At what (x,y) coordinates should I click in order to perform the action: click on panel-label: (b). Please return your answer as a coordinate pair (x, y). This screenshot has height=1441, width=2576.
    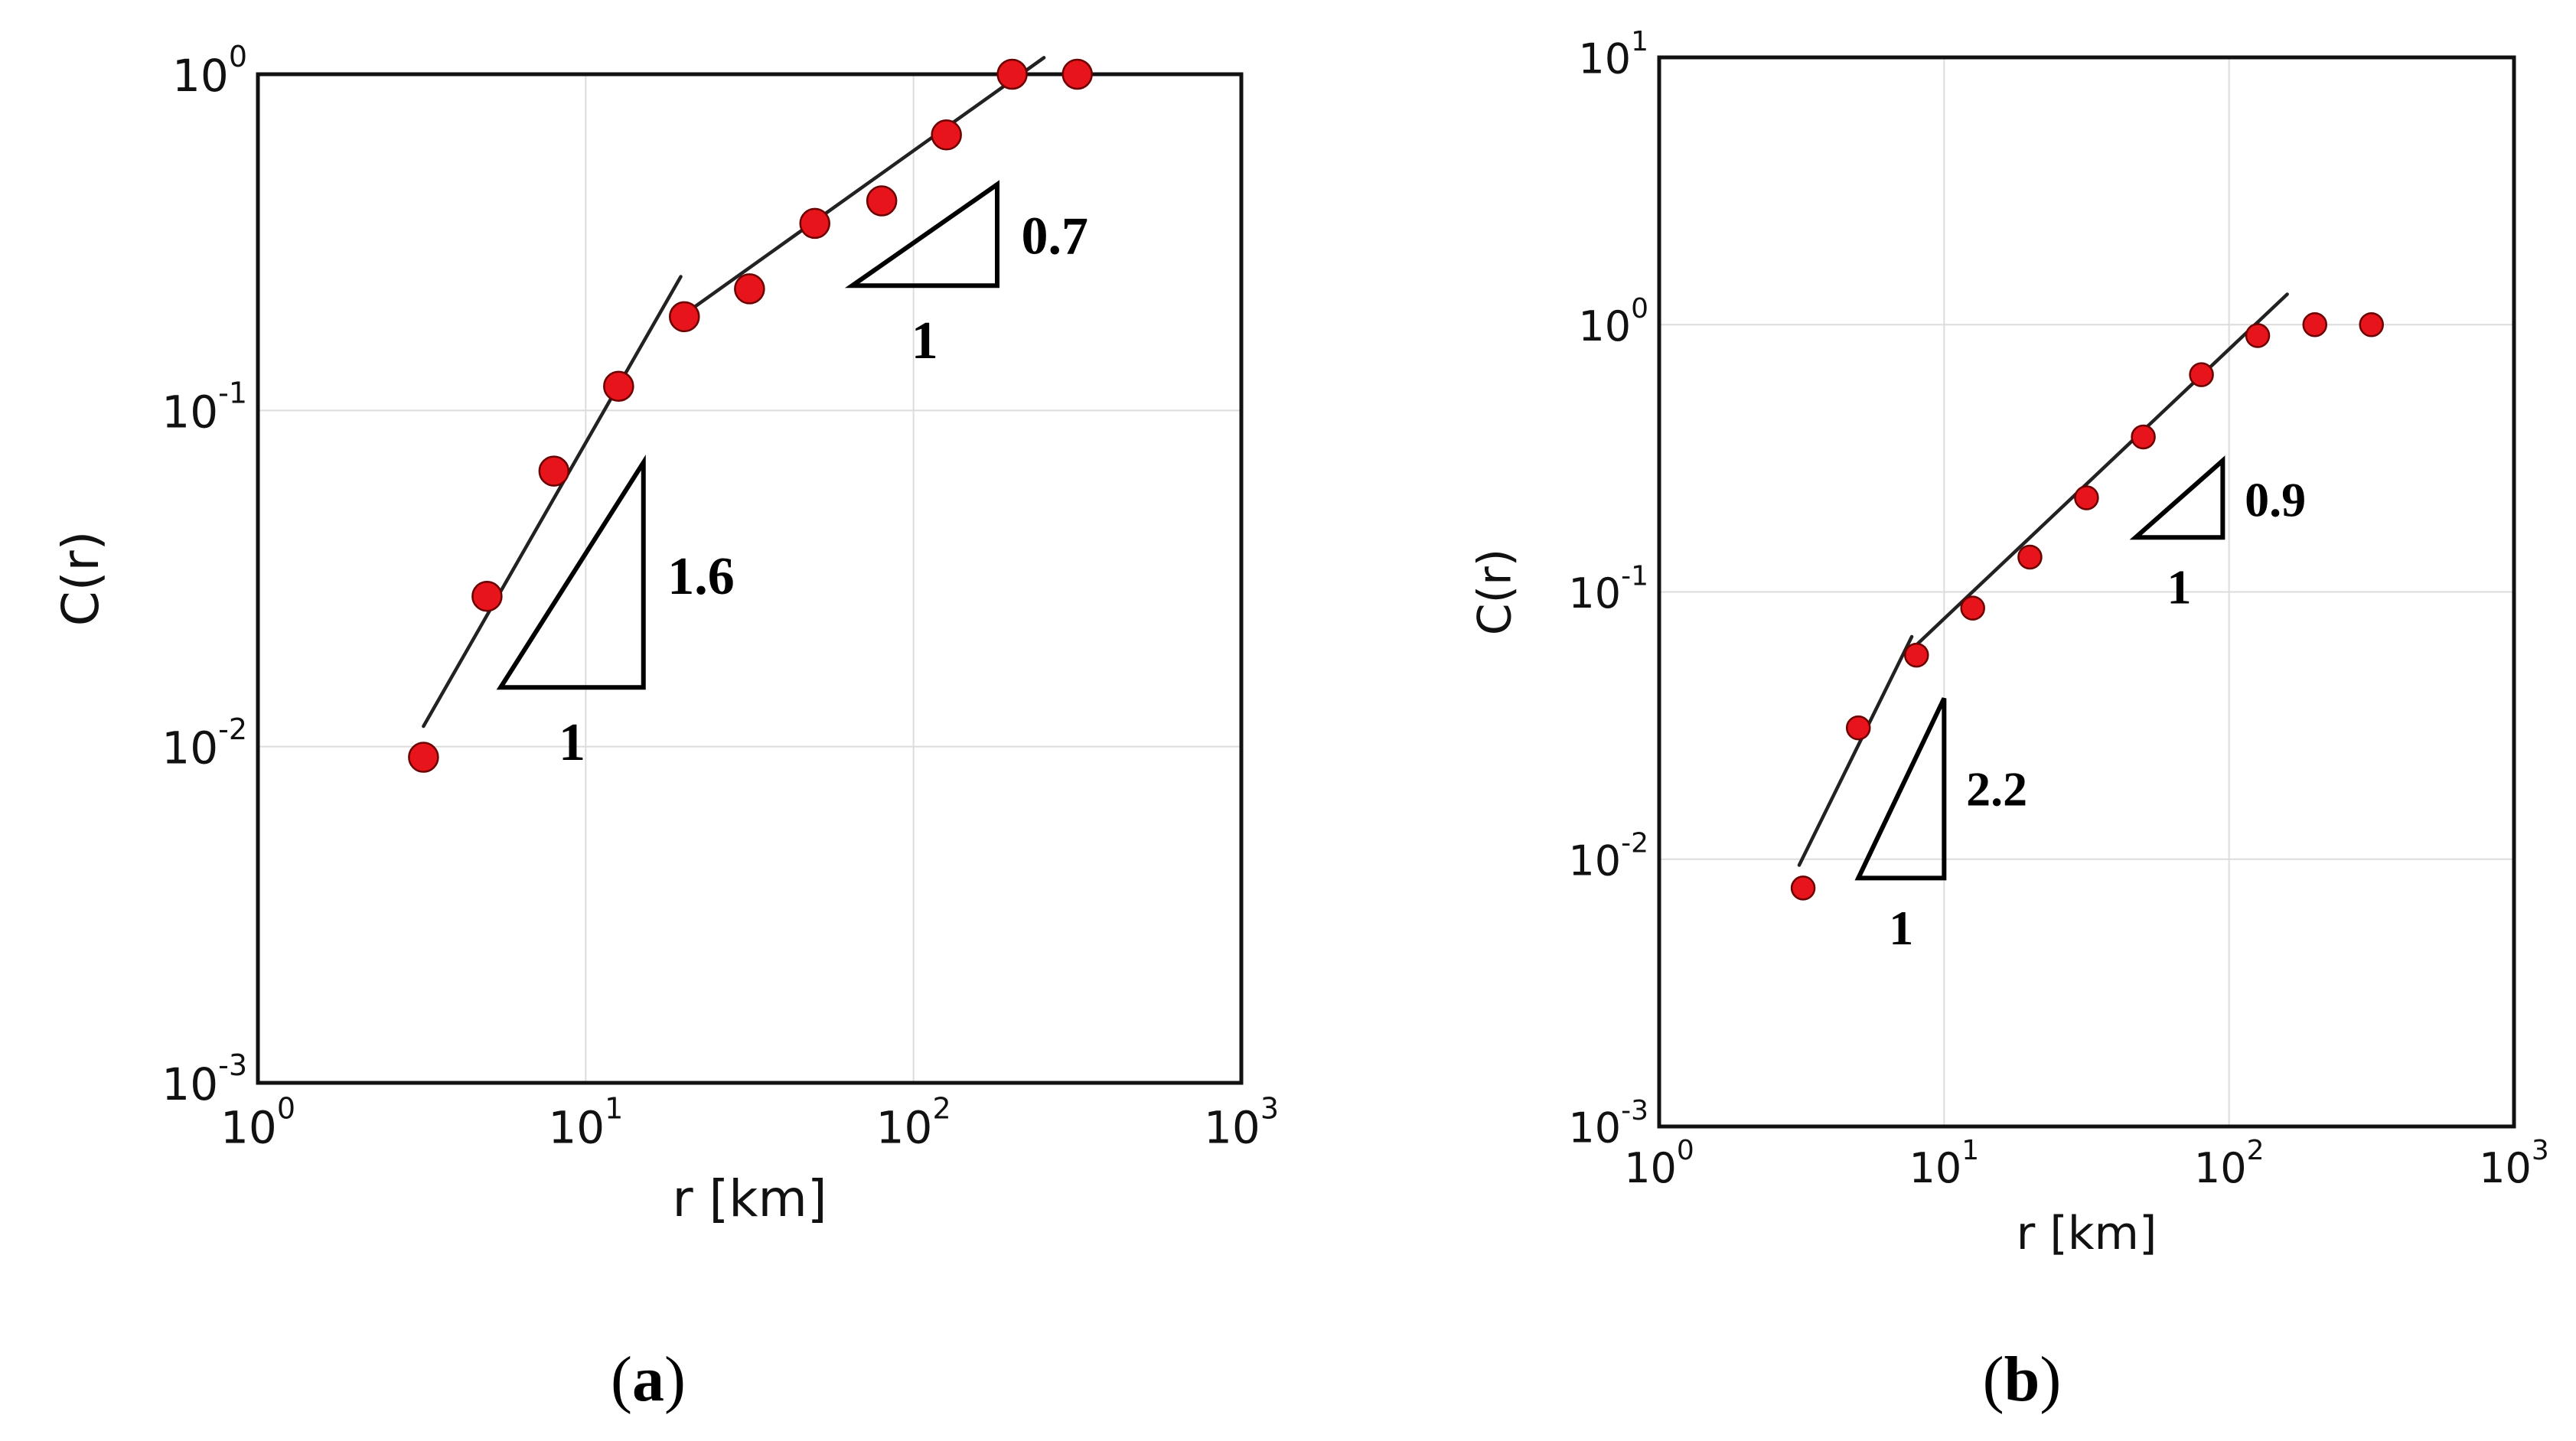
    Looking at the image, I should click on (2022, 1379).